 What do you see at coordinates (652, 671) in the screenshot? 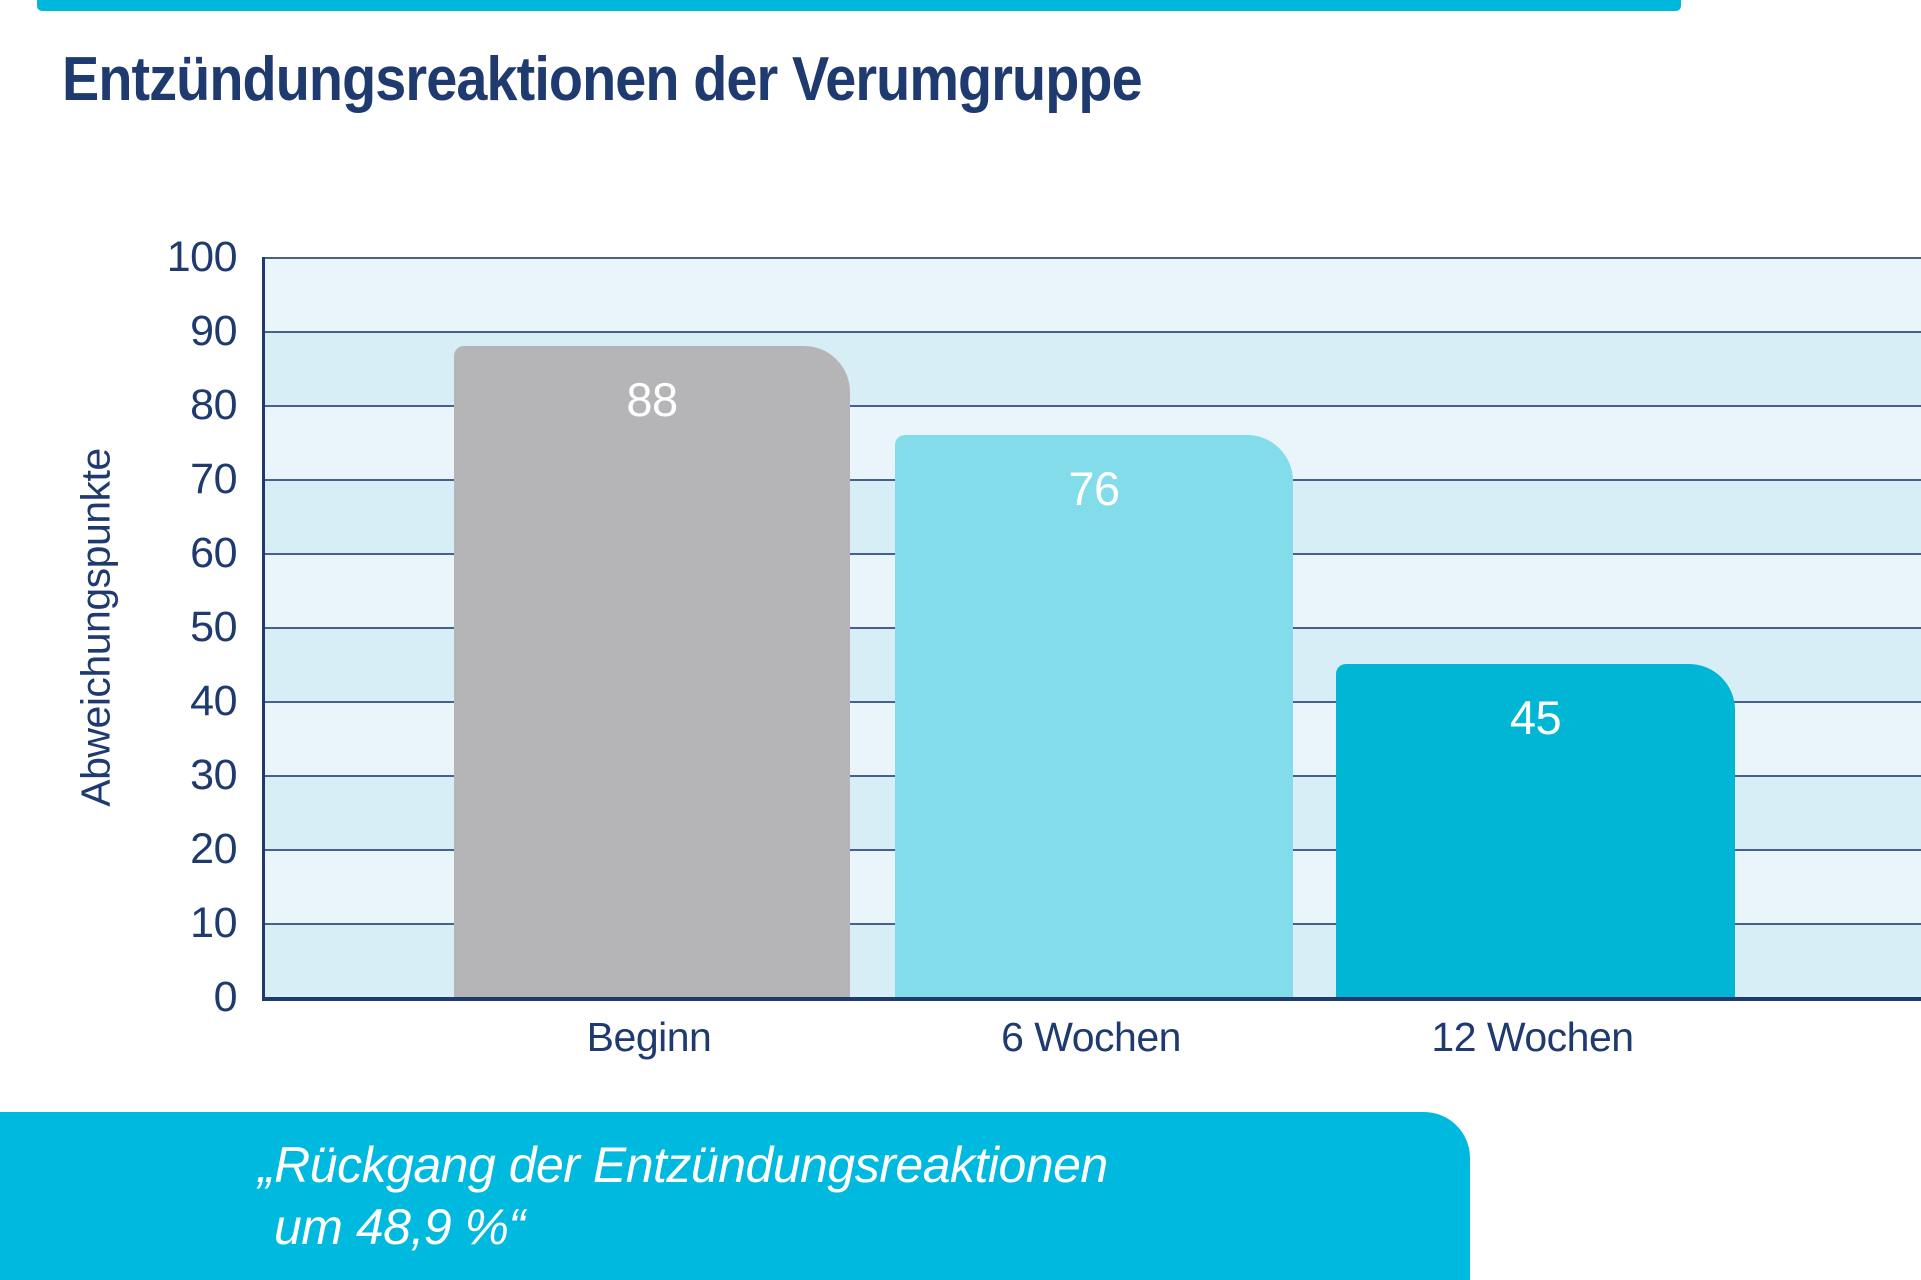
I see `bar-beginn: 88` at bounding box center [652, 671].